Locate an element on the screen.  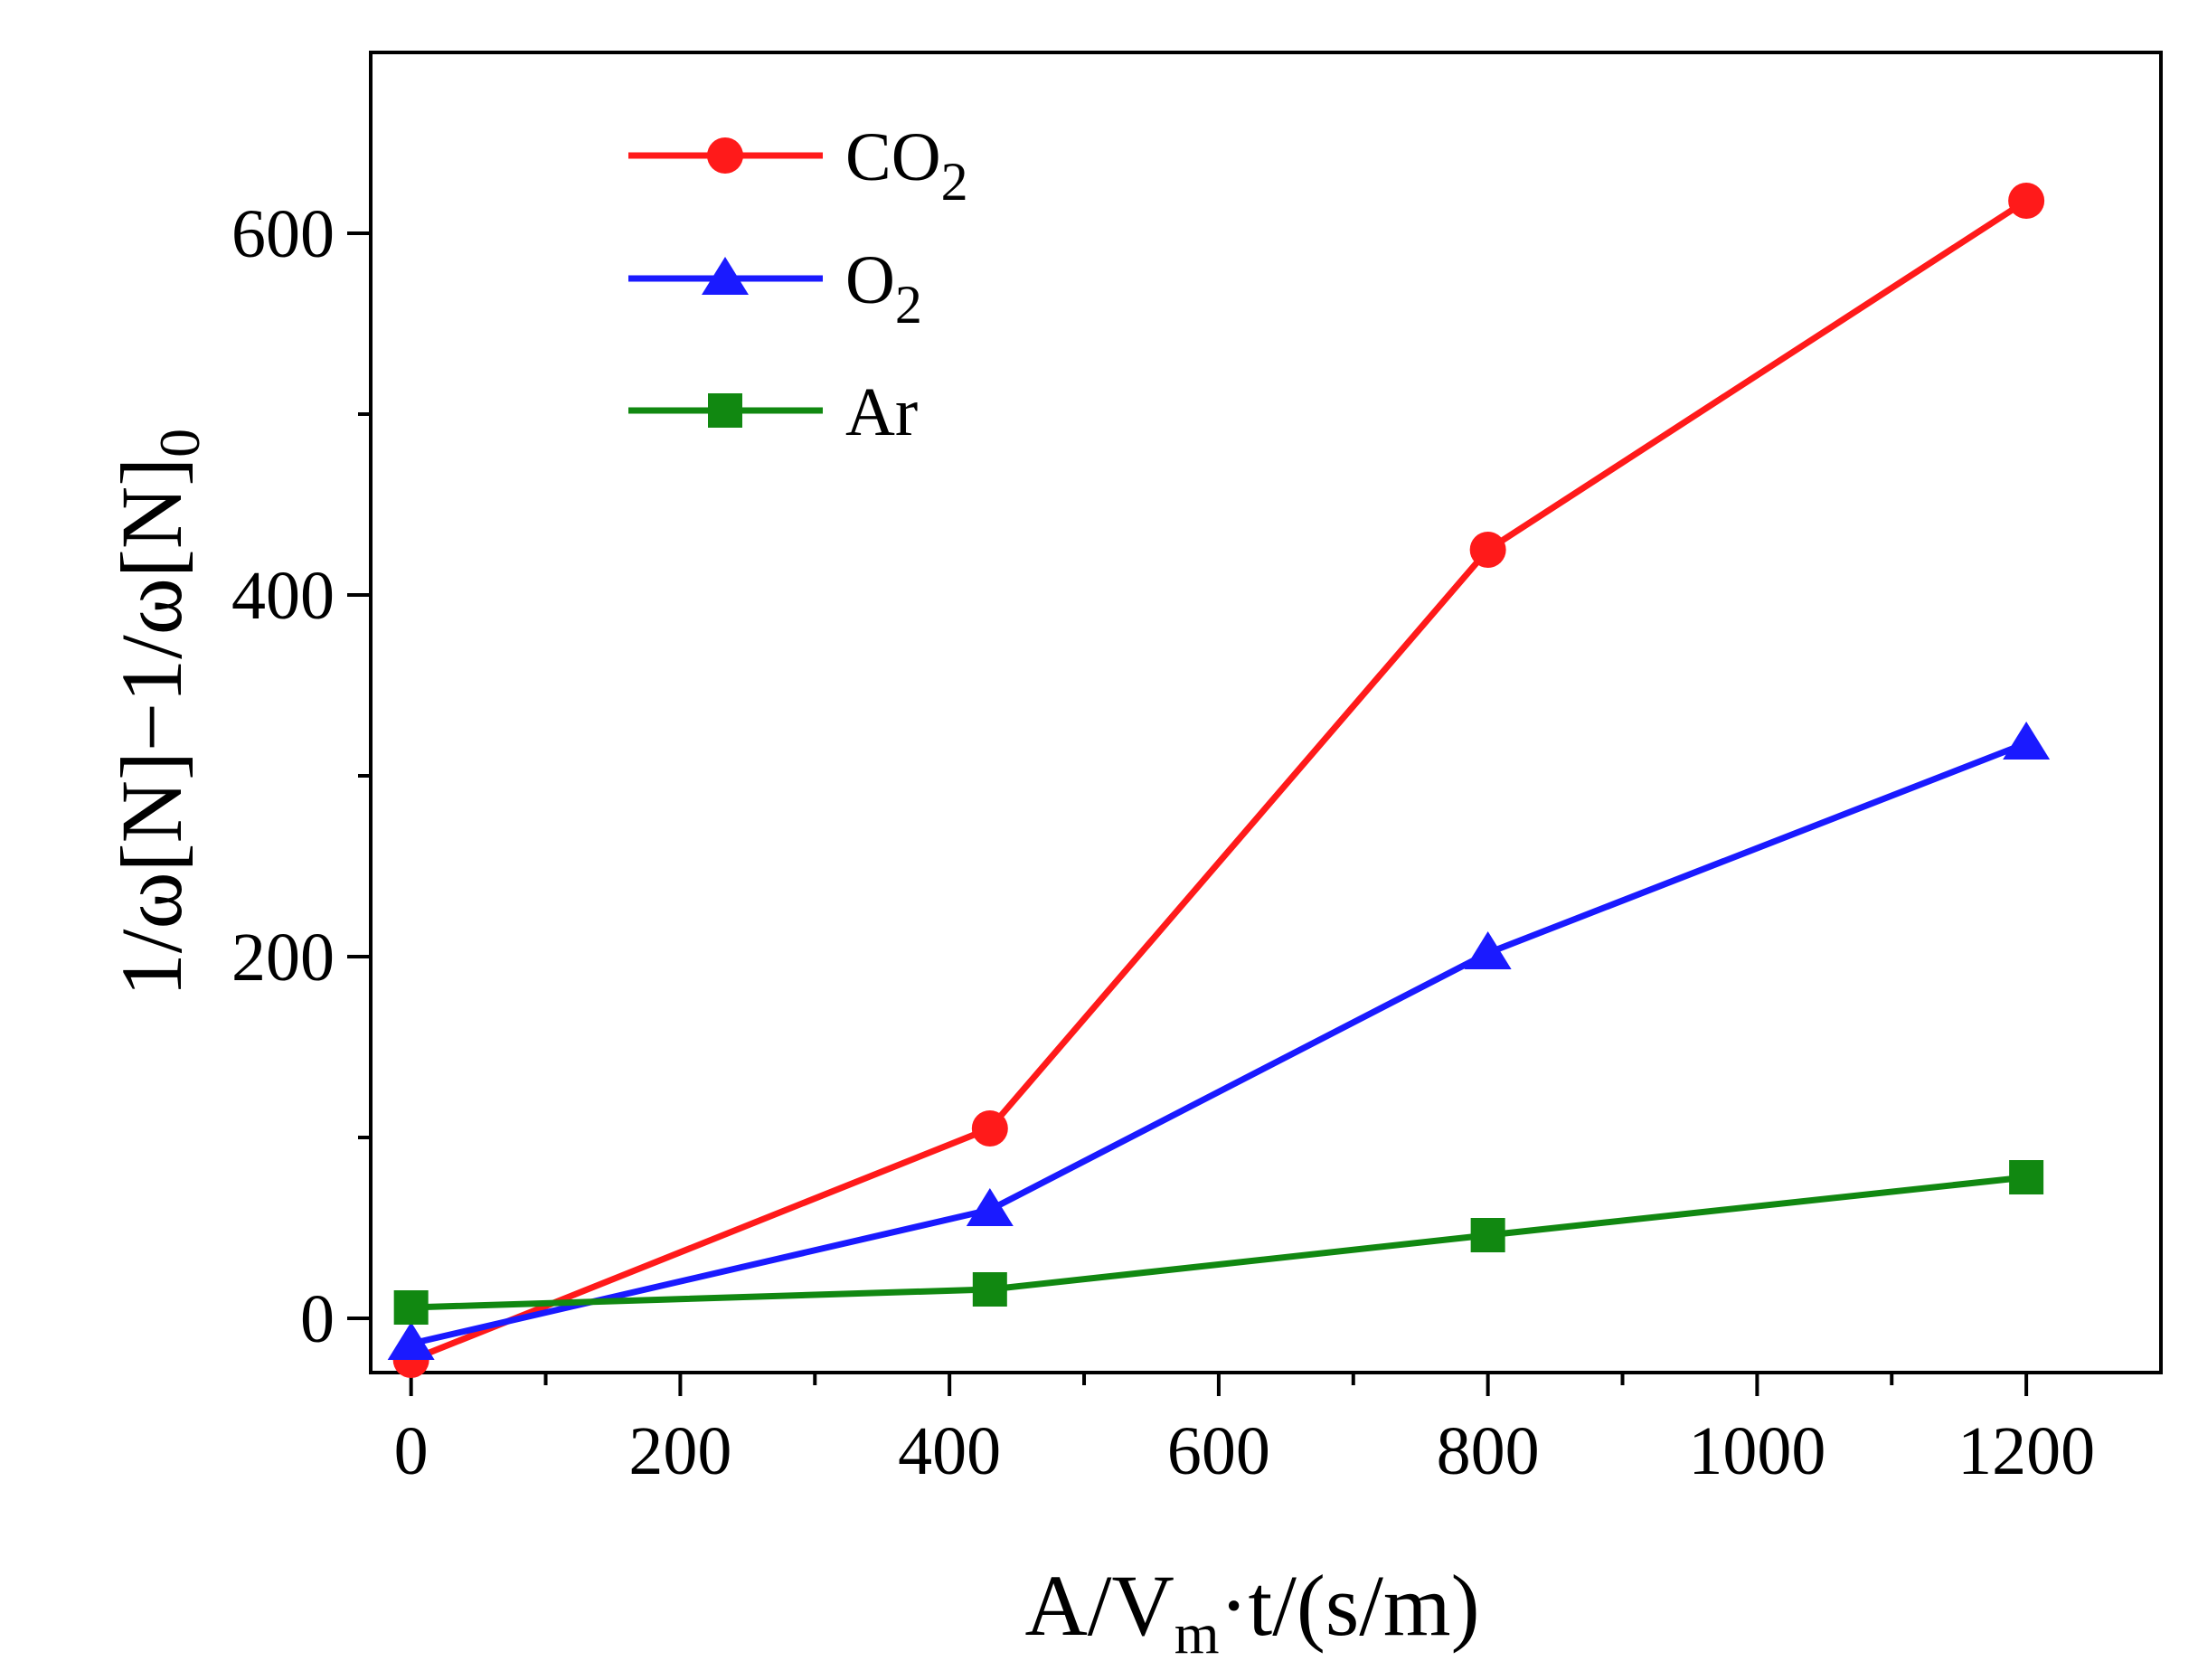
x-tick-labels: 0 200 400 600 800 1000 1200 is located at coordinates (1244, 1451).